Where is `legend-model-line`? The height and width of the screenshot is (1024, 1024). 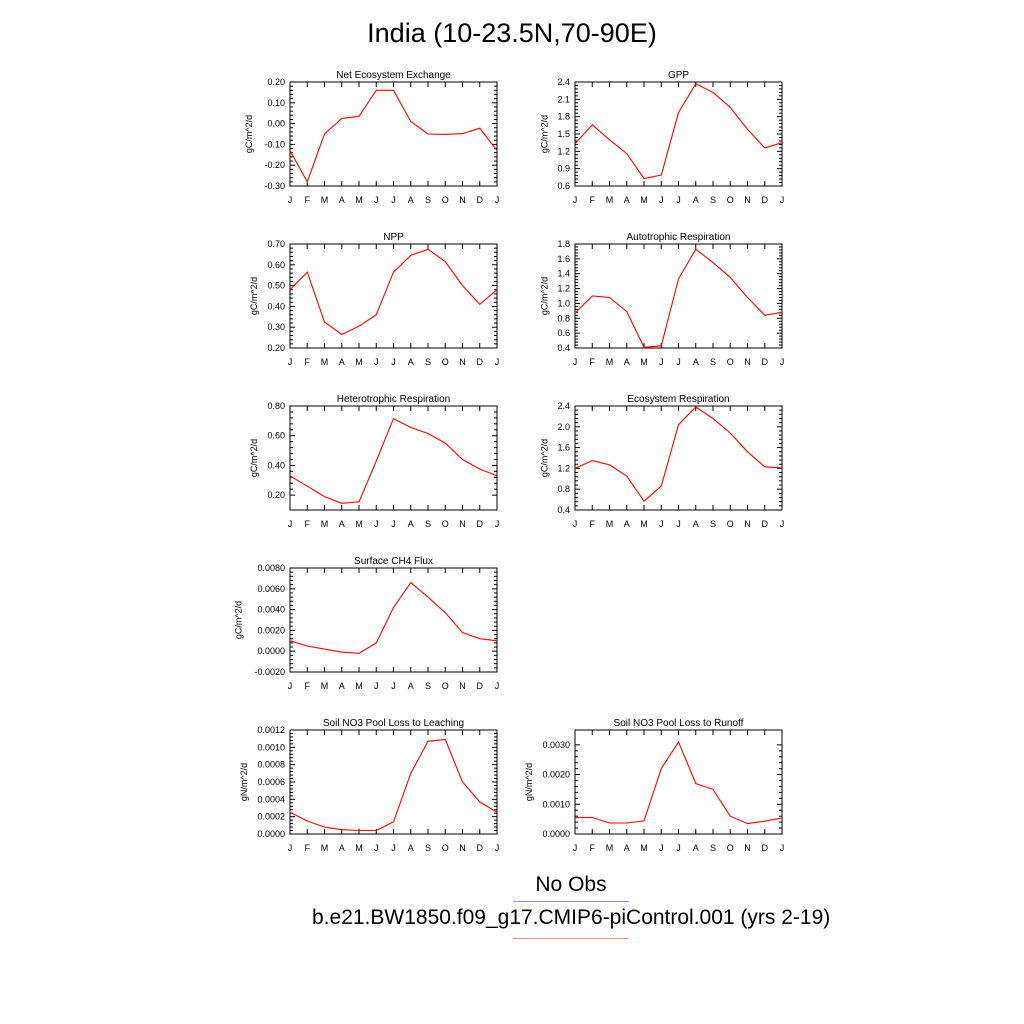 legend-model-line is located at coordinates (571, 938).